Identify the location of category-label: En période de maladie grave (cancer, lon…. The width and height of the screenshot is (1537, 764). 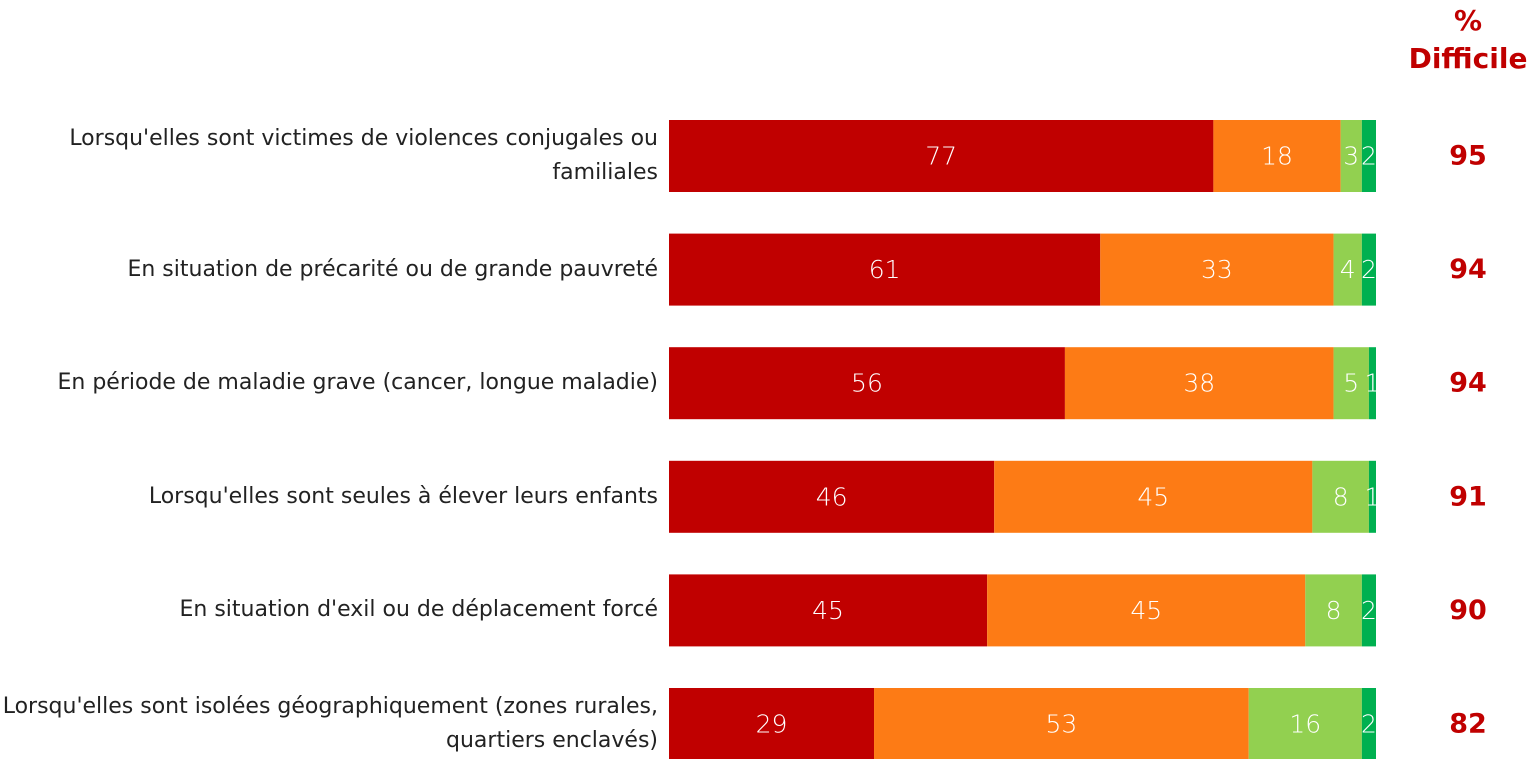
(357, 383).